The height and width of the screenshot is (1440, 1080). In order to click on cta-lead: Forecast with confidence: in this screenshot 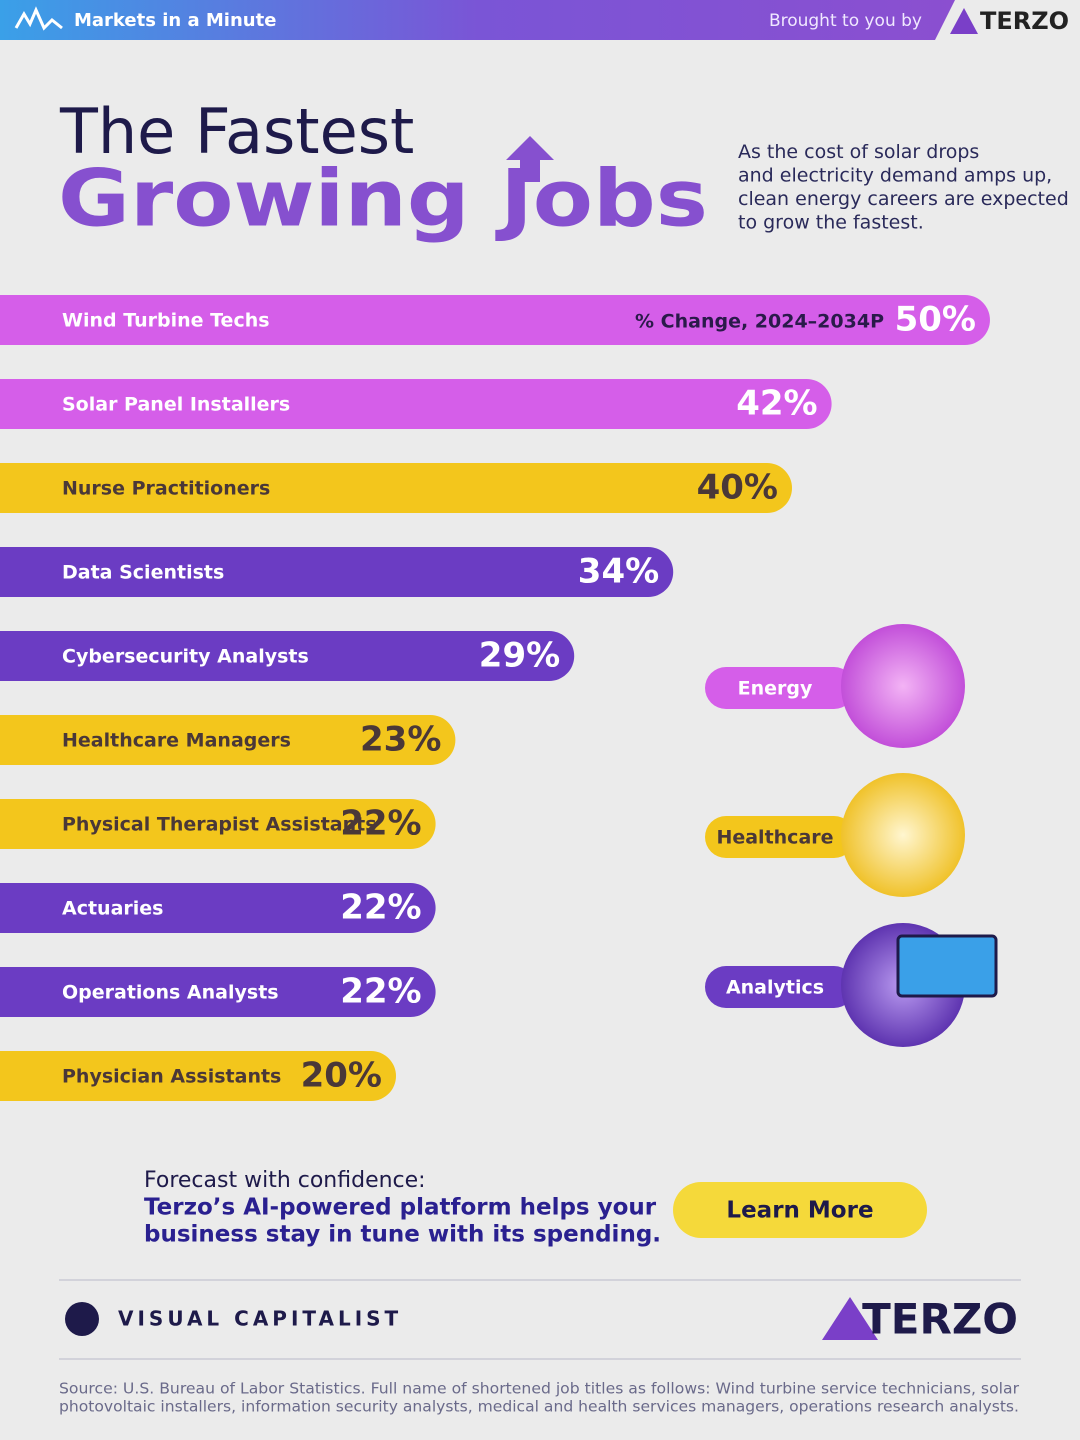, I will do `click(285, 1180)`.